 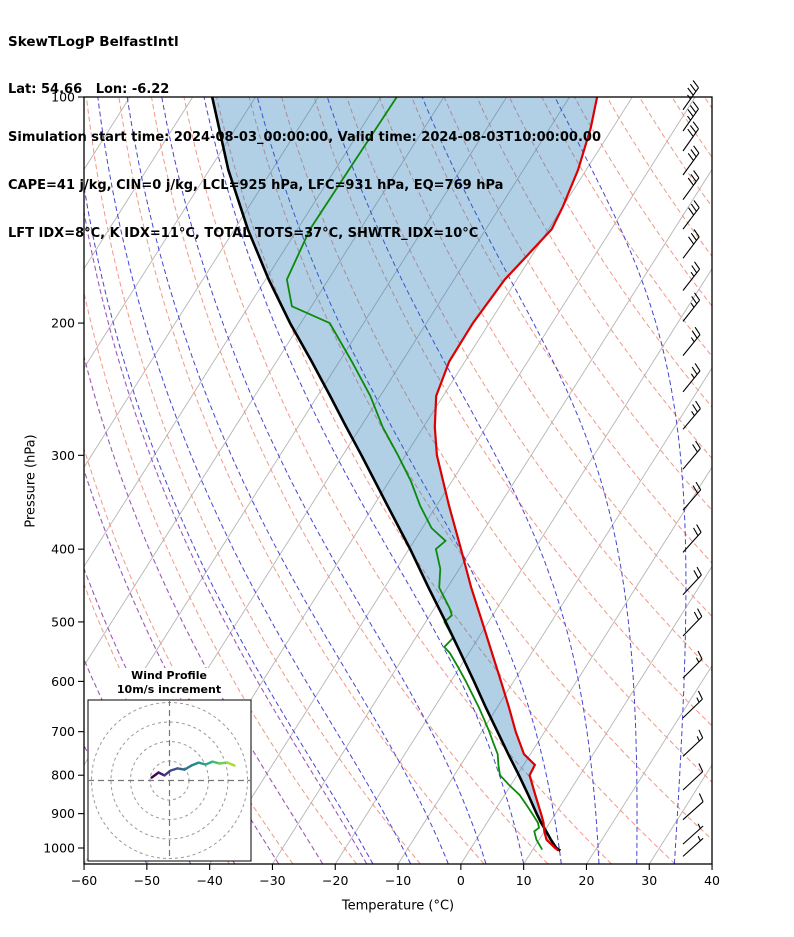 What do you see at coordinates (63, 97) in the screenshot?
I see `y-tick-label: 100` at bounding box center [63, 97].